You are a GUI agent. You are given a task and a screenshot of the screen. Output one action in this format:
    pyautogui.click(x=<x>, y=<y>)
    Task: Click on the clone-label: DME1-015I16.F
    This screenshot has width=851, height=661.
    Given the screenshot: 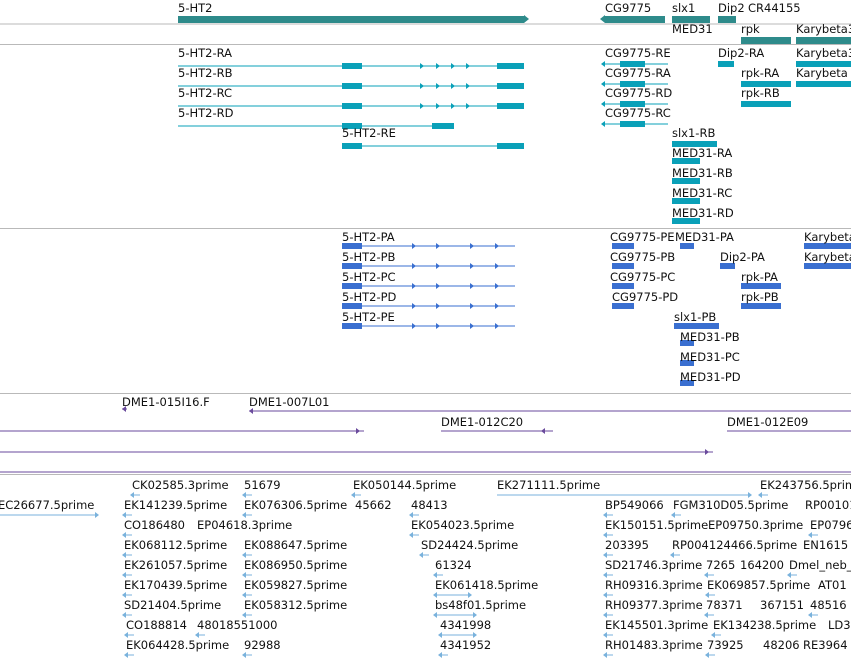 What is the action you would take?
    pyautogui.click(x=166, y=402)
    